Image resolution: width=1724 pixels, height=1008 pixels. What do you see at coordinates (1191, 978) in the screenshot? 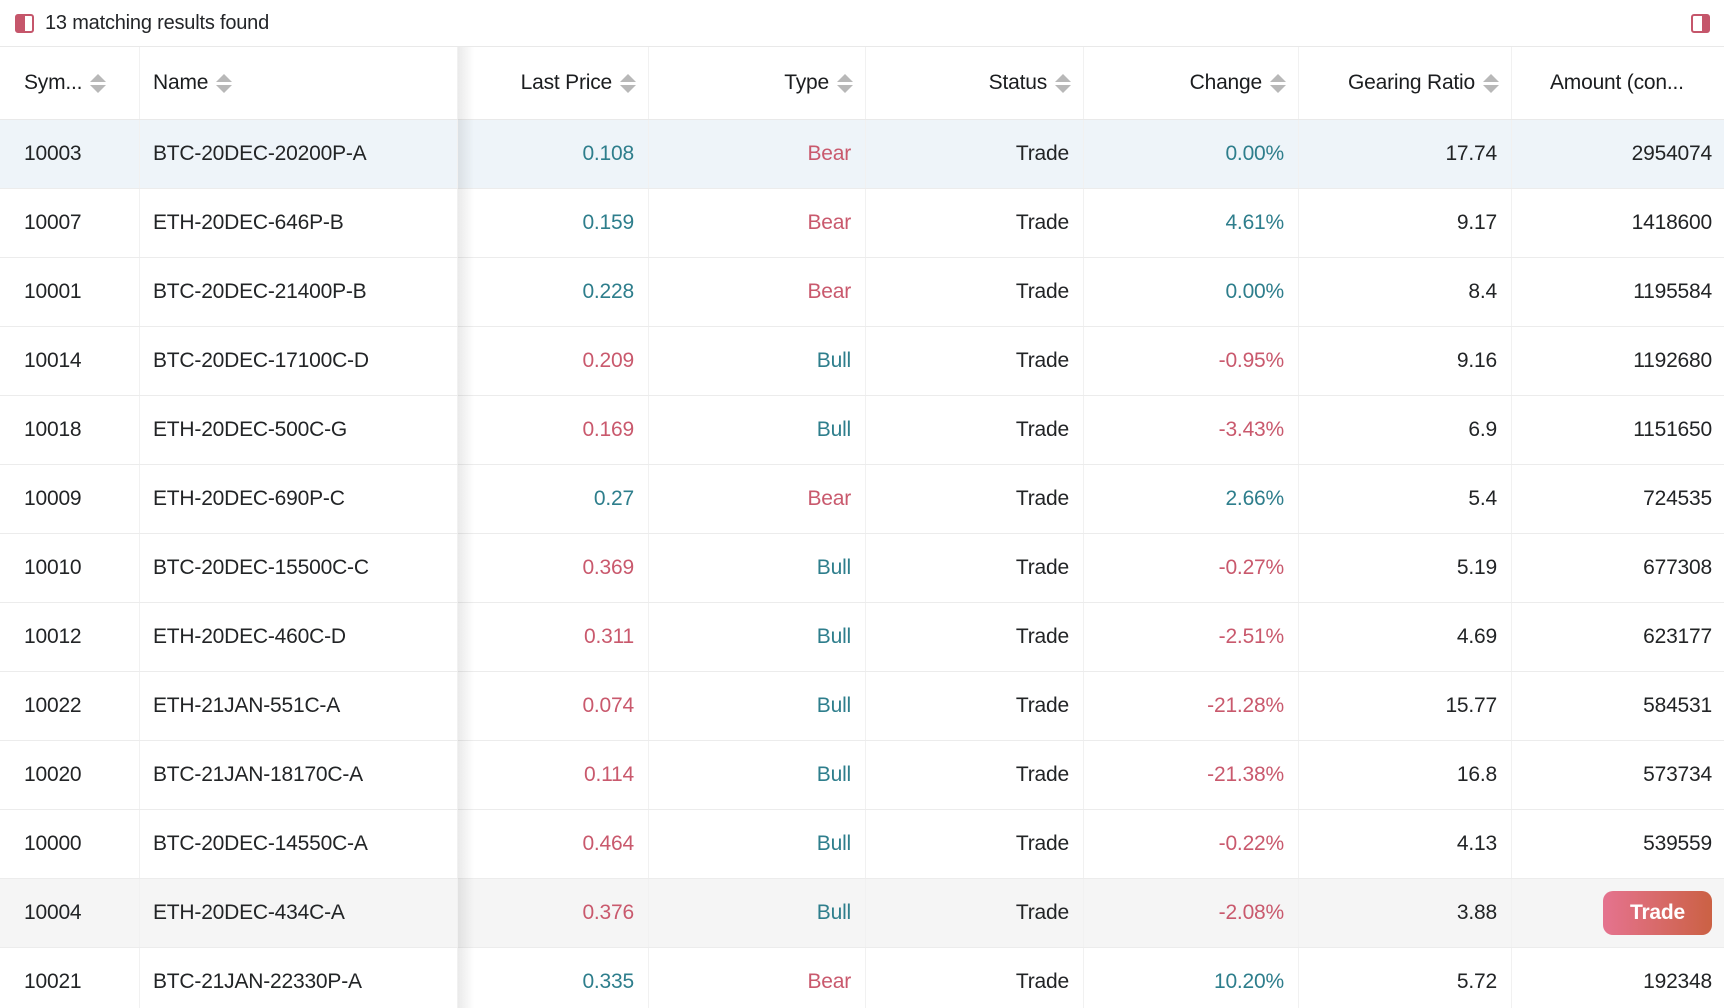
I see `cell-change: 10.20%` at bounding box center [1191, 978].